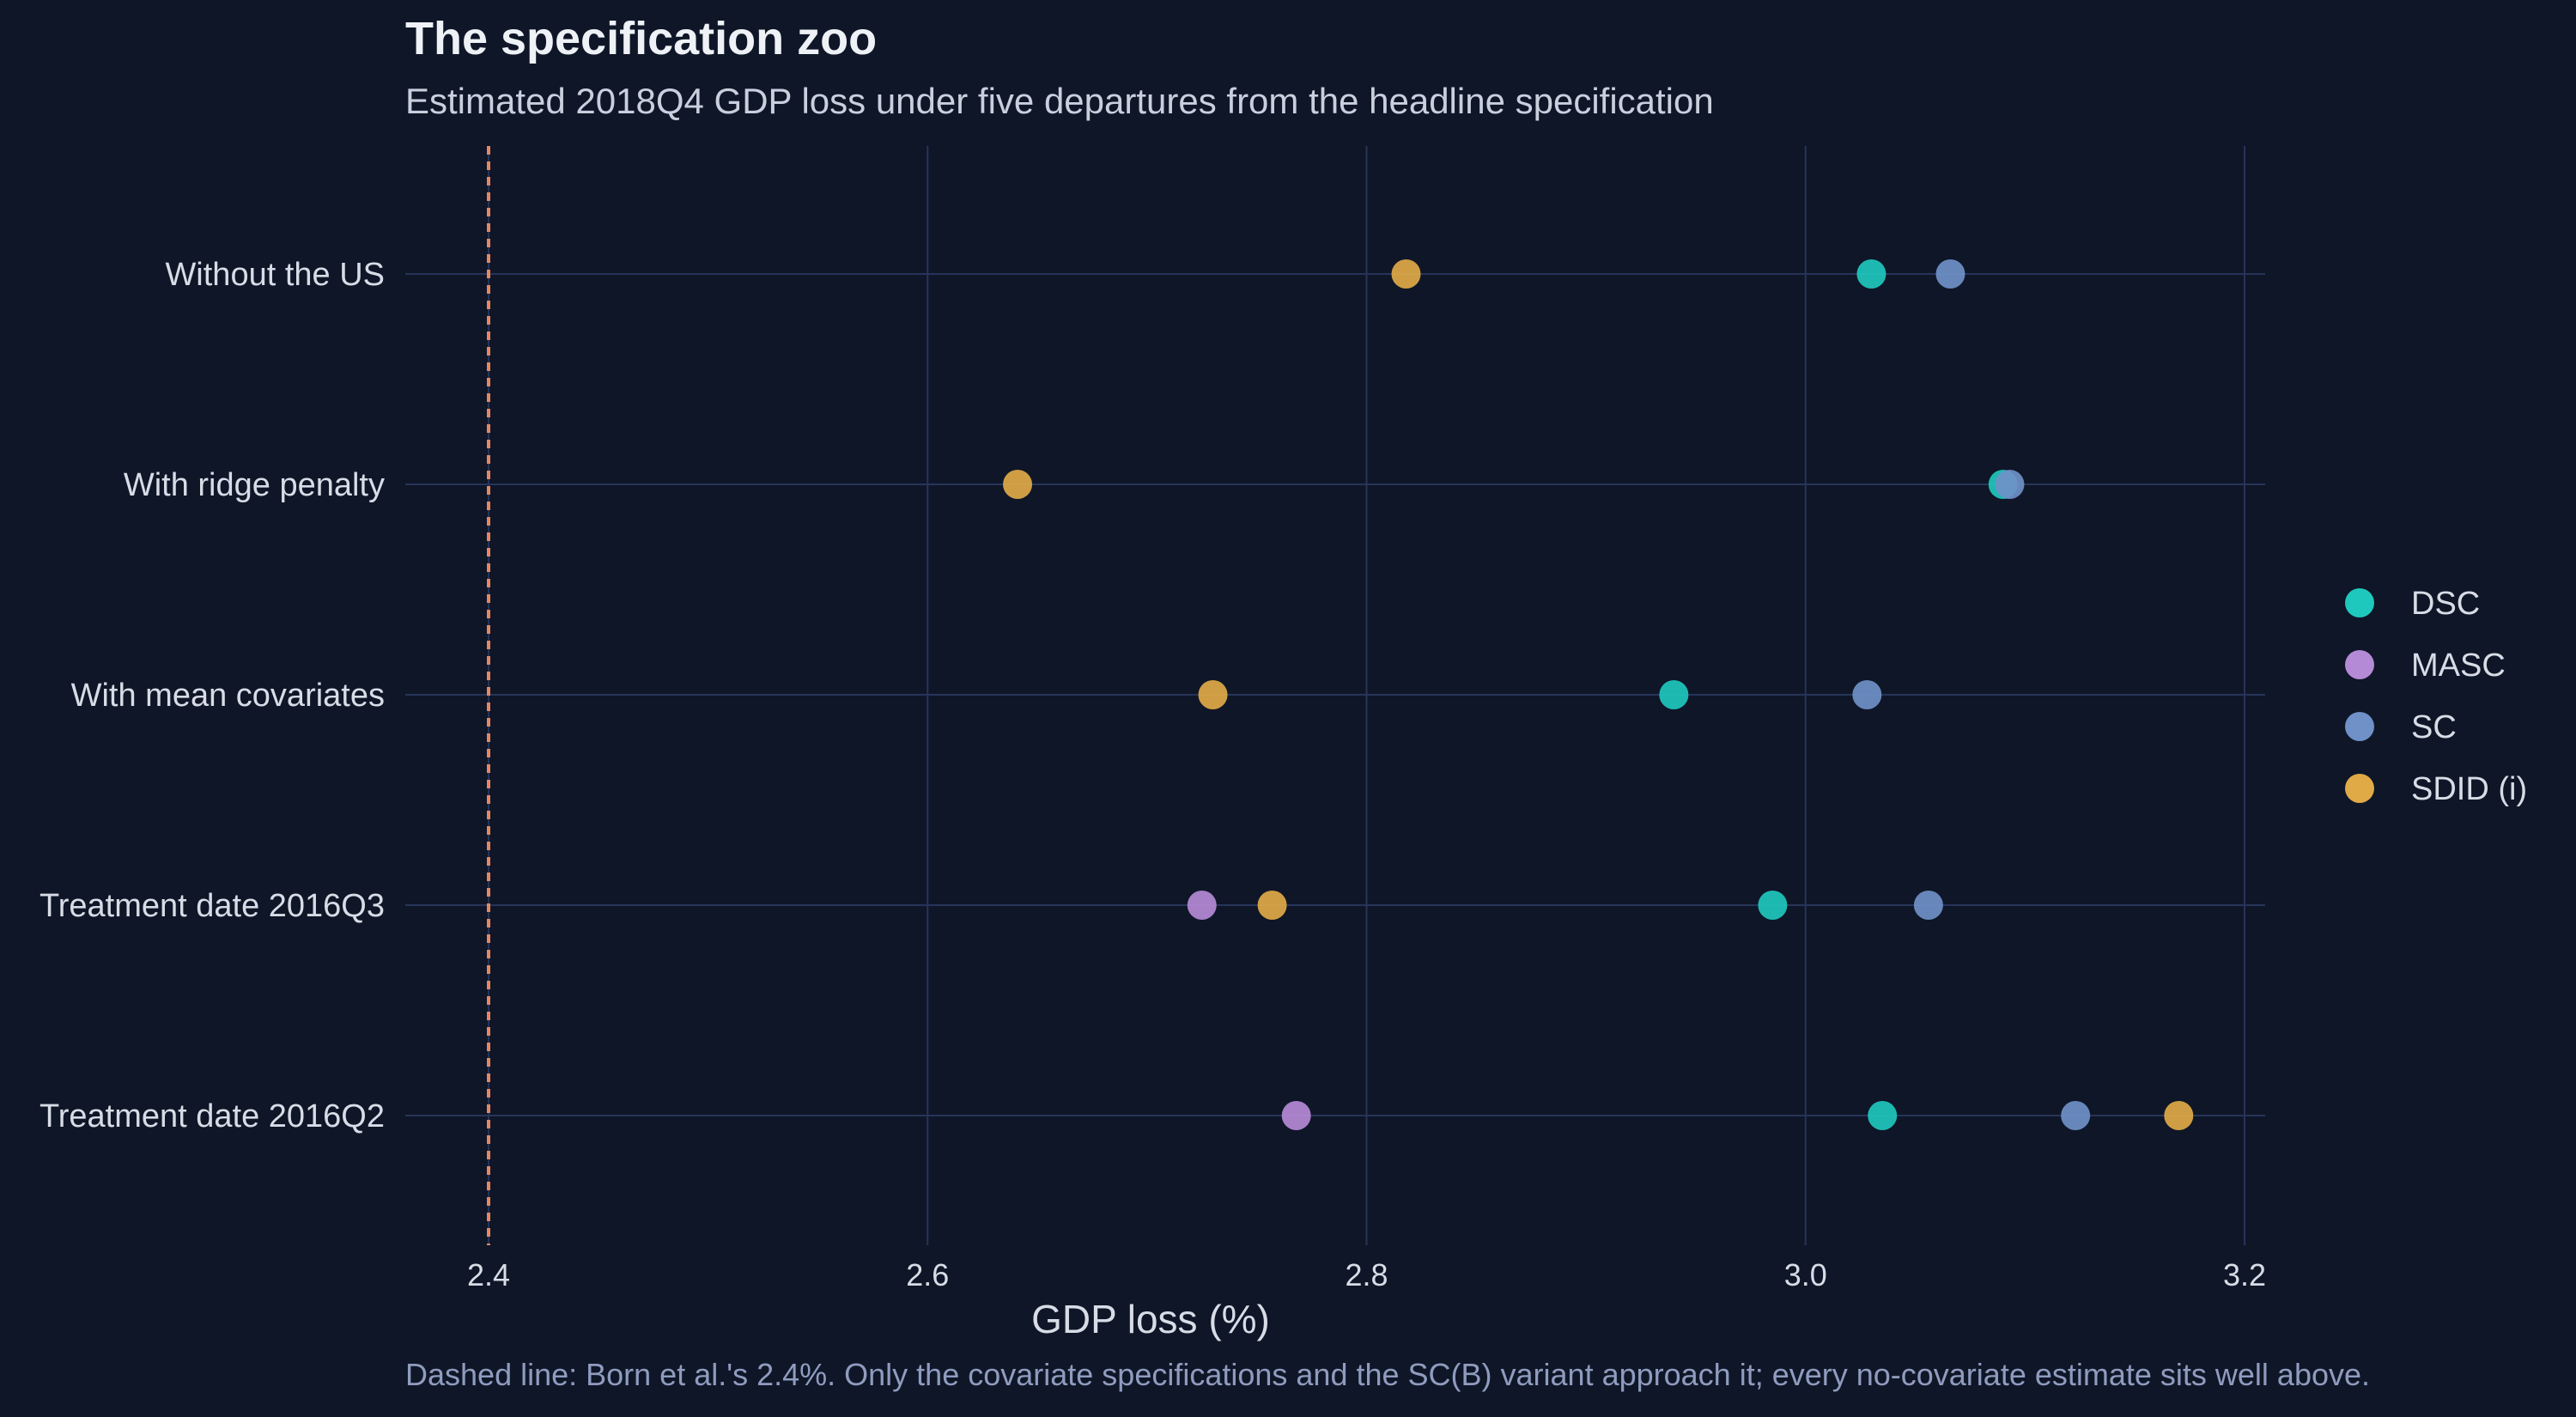  I want to click on legend: DSC MASC SC SDID (i), so click(2436, 696).